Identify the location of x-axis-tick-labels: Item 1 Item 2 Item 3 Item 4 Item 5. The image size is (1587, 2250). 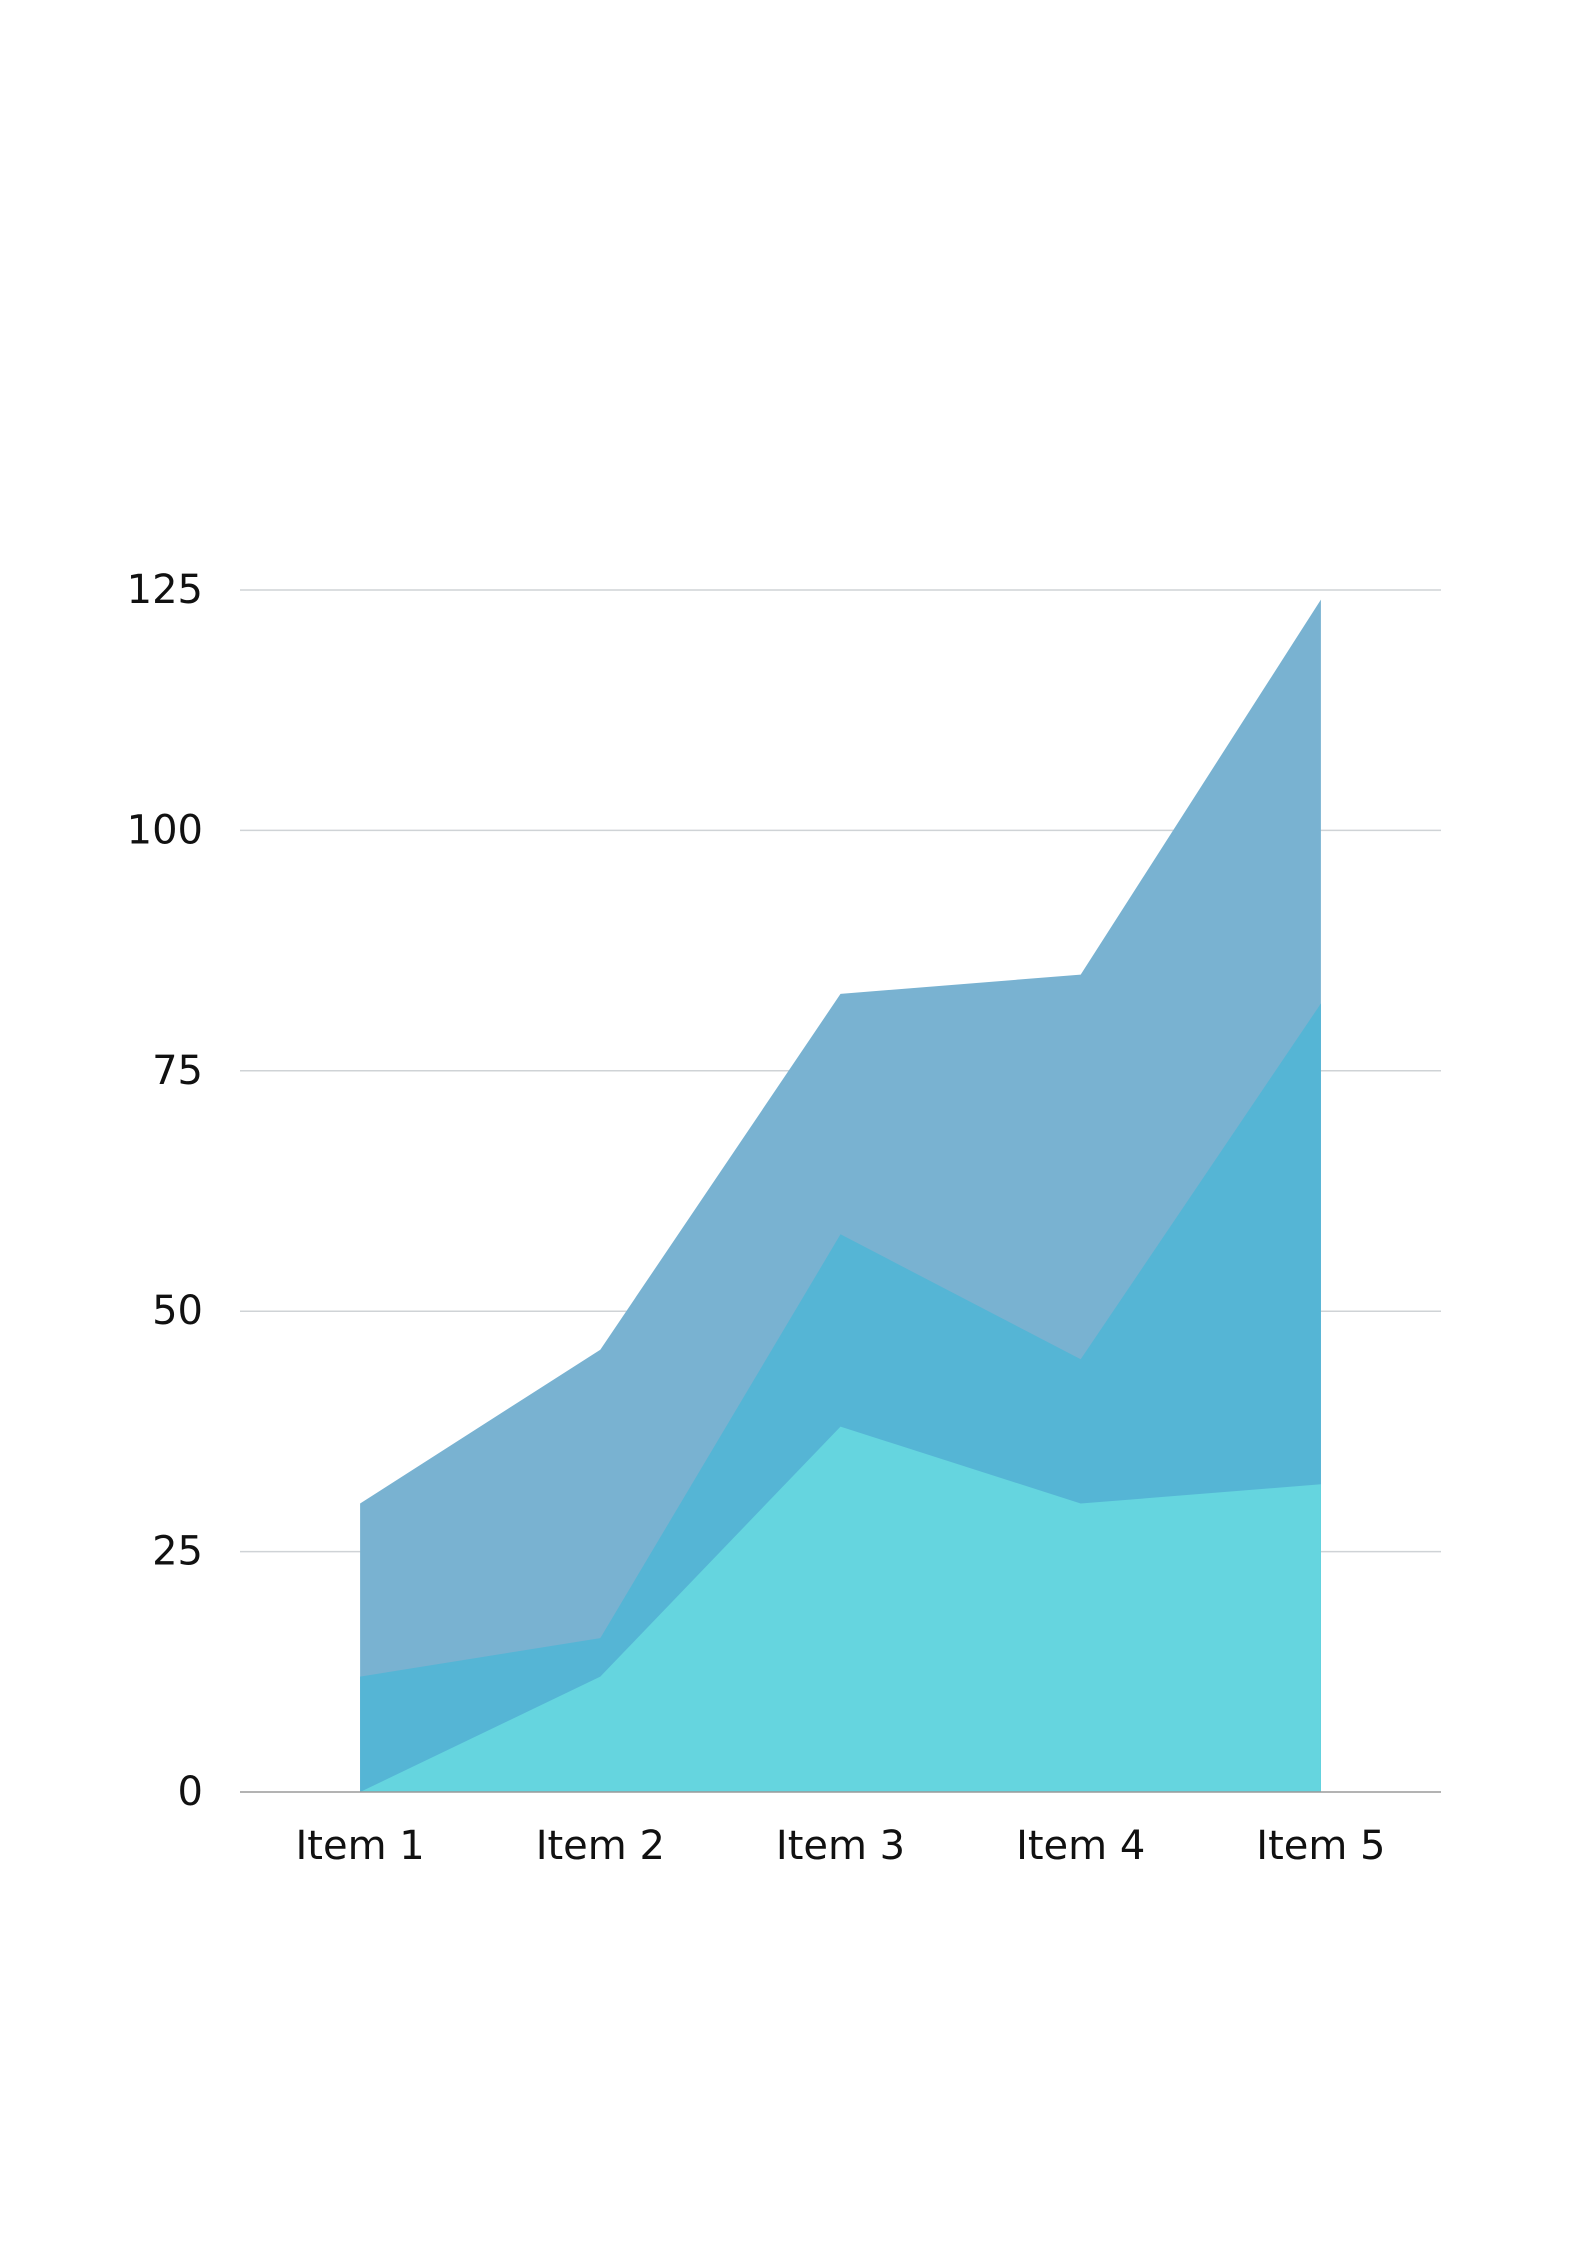
(840, 1846).